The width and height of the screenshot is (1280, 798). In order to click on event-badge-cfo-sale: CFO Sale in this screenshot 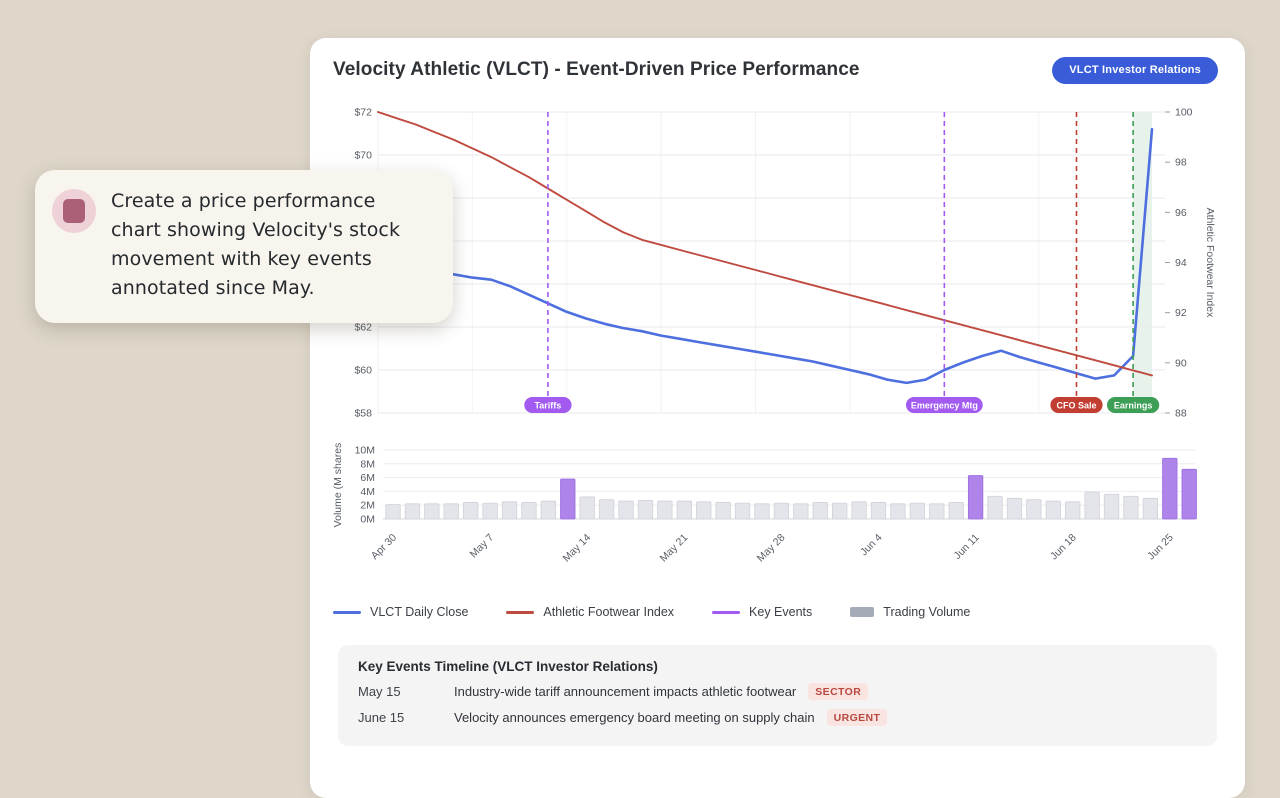, I will do `click(1076, 405)`.